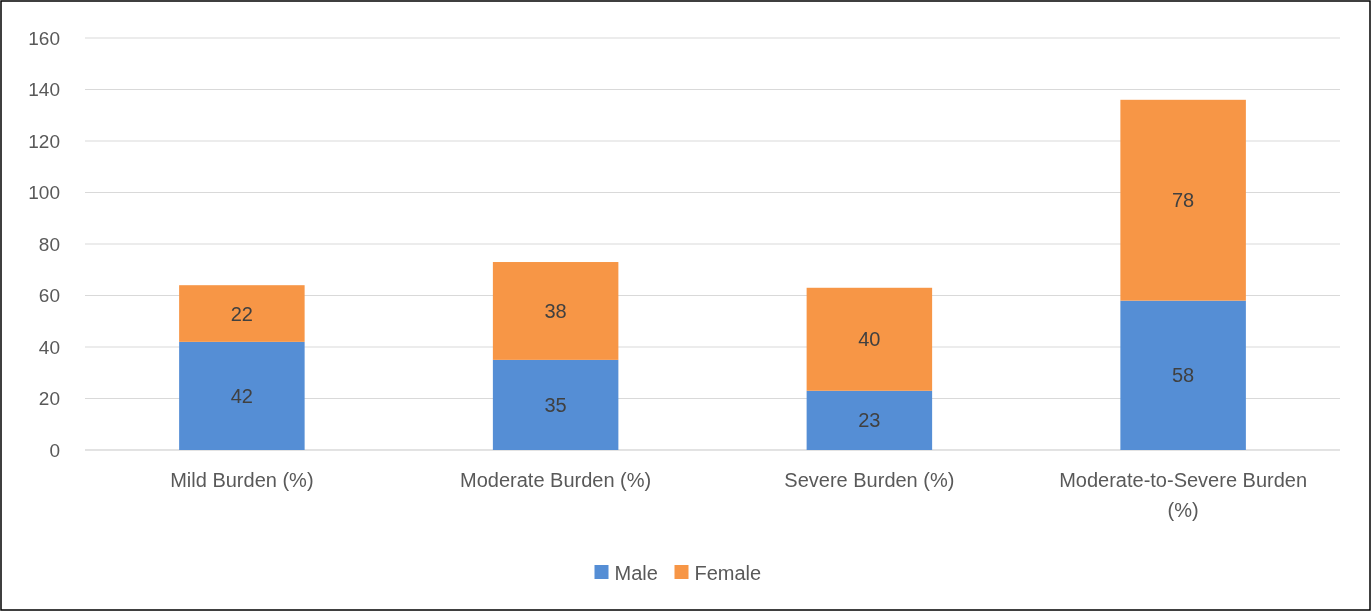 The height and width of the screenshot is (611, 1371). Describe the element at coordinates (49, 296) in the screenshot. I see `y-tick-label: 60` at that location.